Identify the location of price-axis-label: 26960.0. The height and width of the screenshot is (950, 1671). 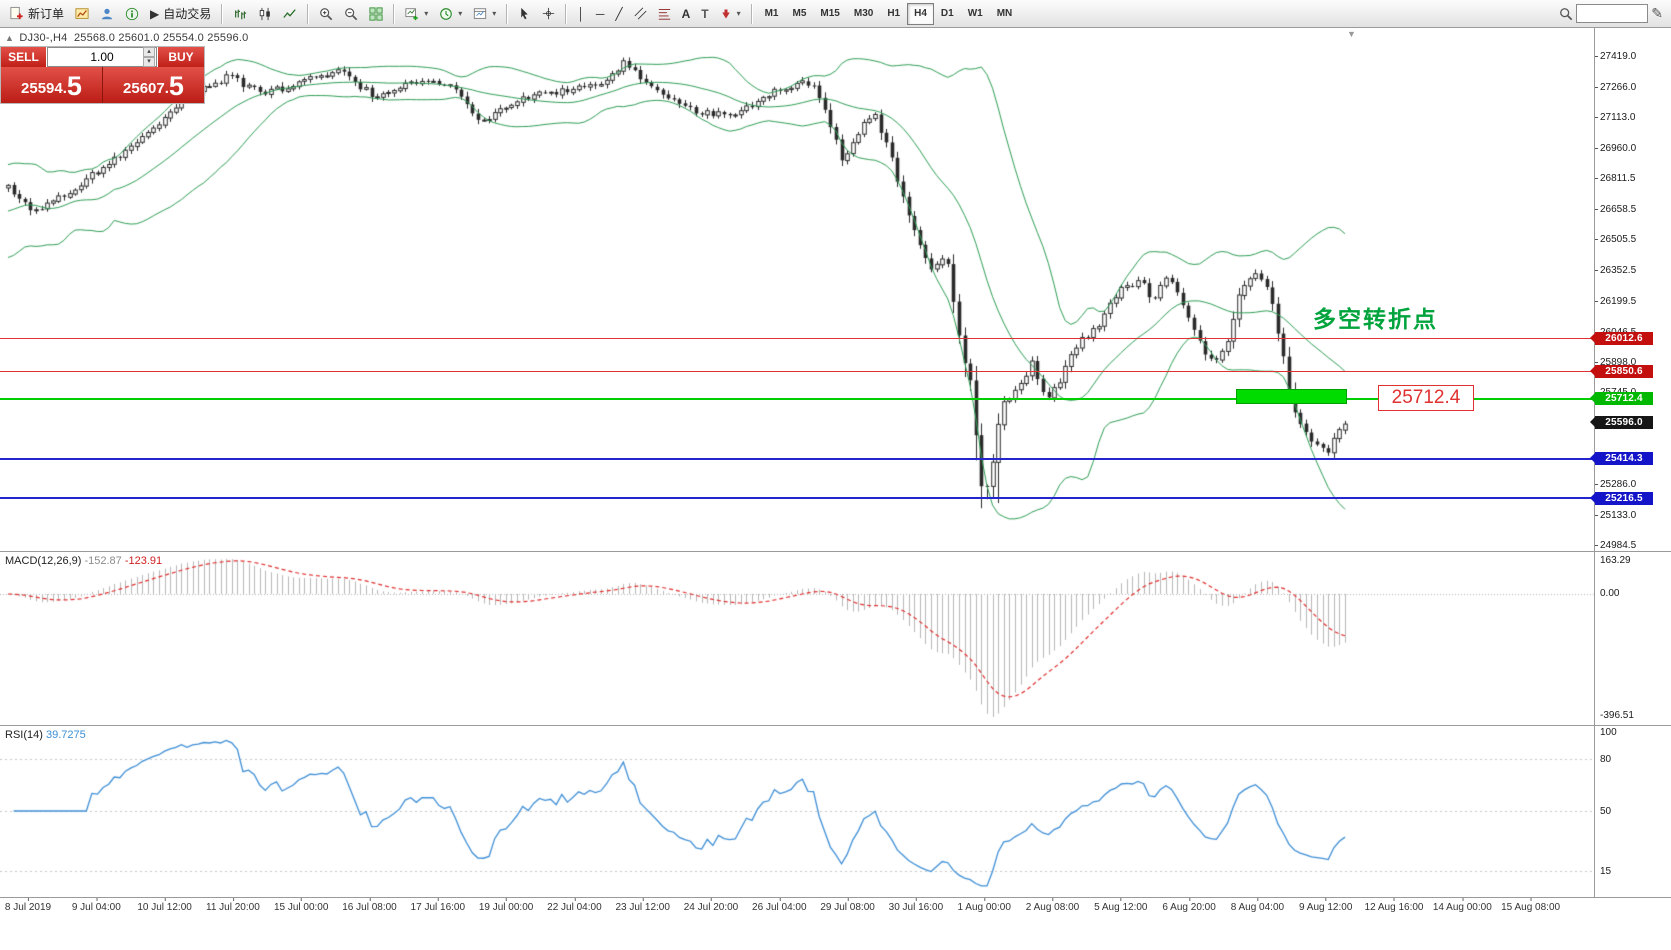
(1630, 148).